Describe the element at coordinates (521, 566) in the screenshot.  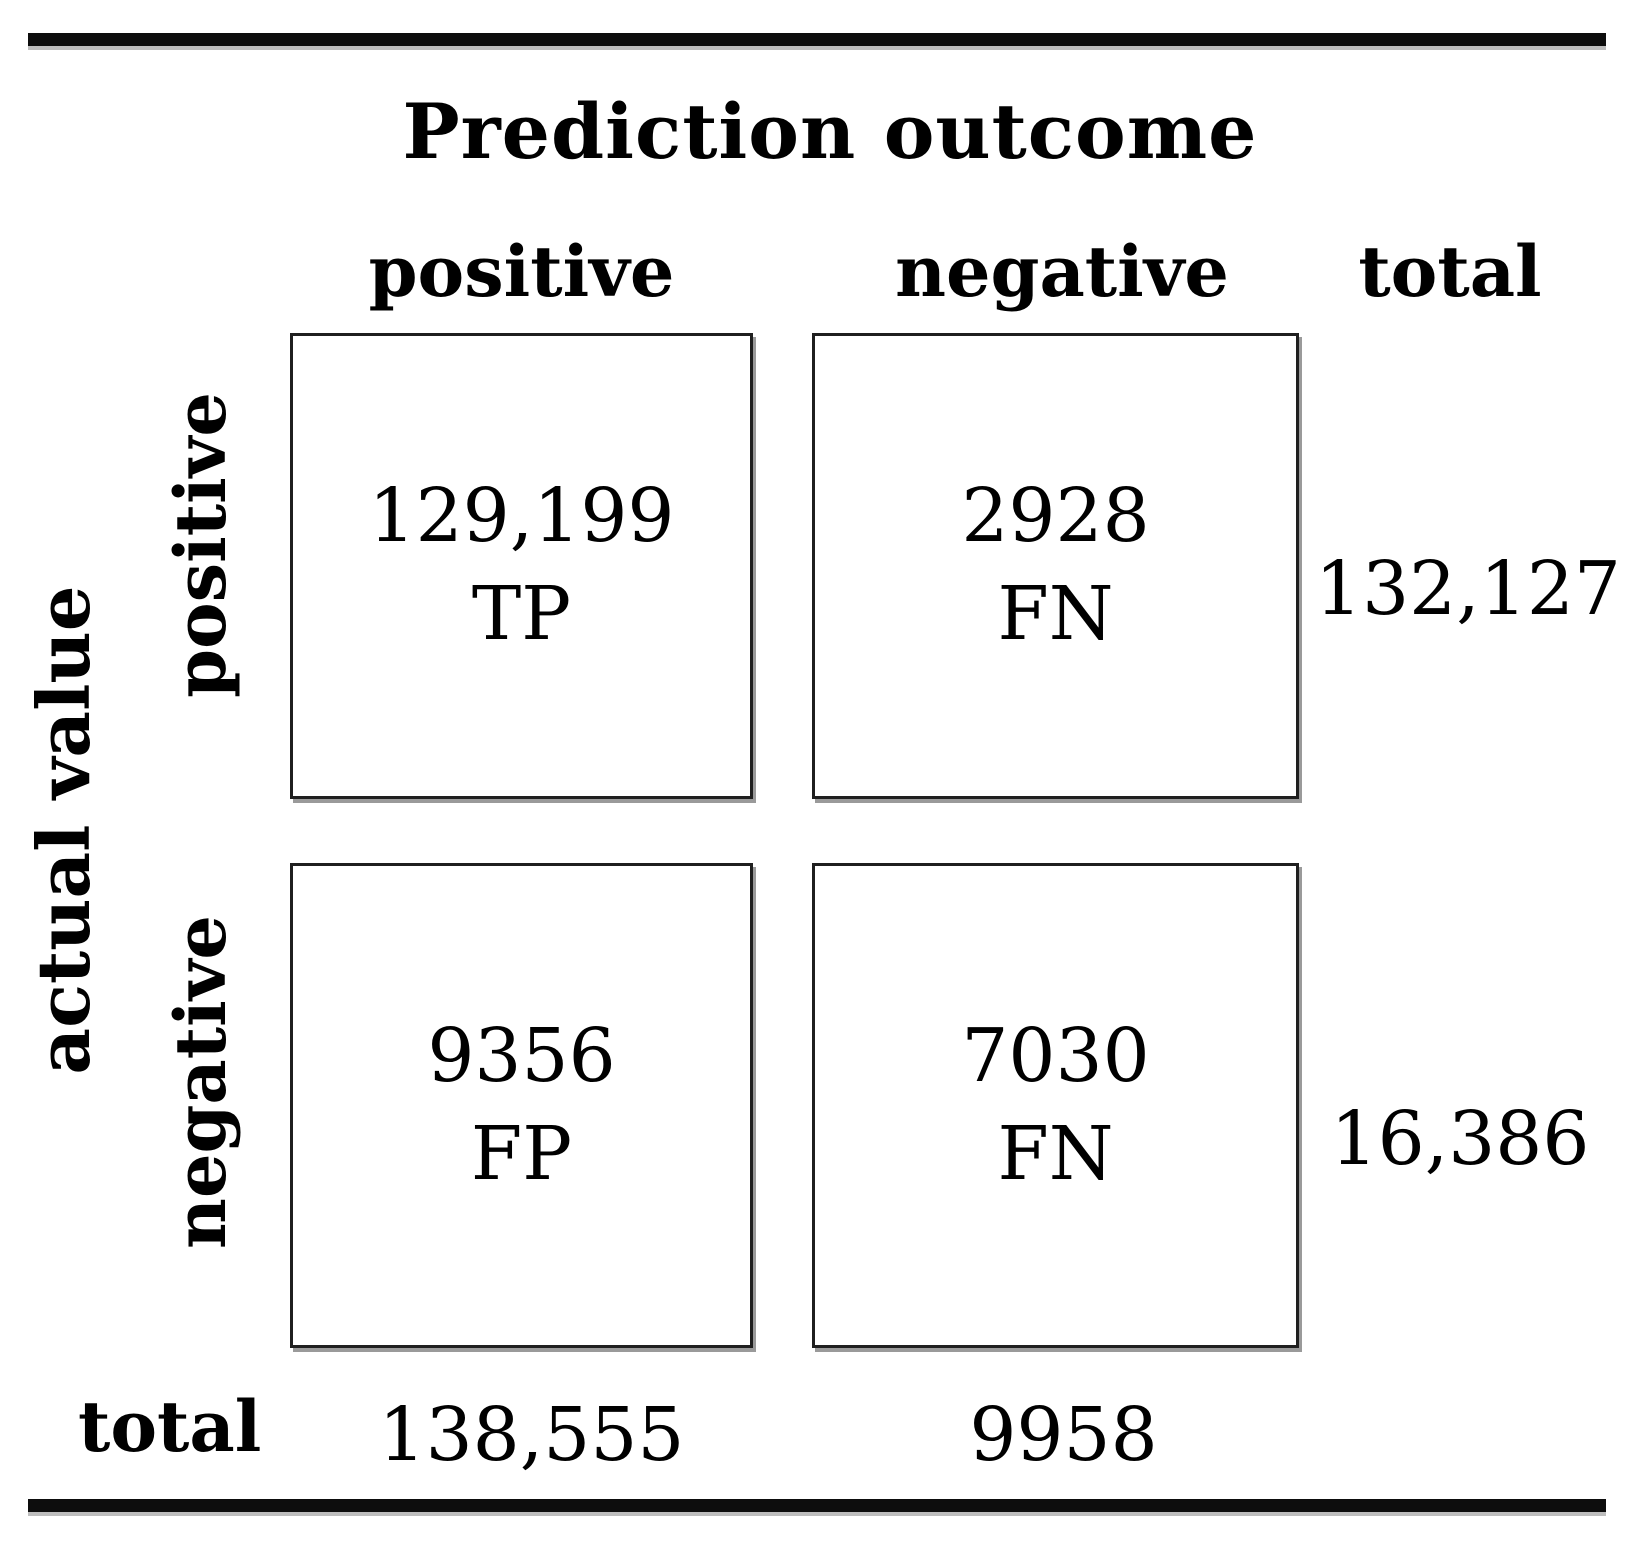
I see `cell-true-positive: 129,199 TP` at that location.